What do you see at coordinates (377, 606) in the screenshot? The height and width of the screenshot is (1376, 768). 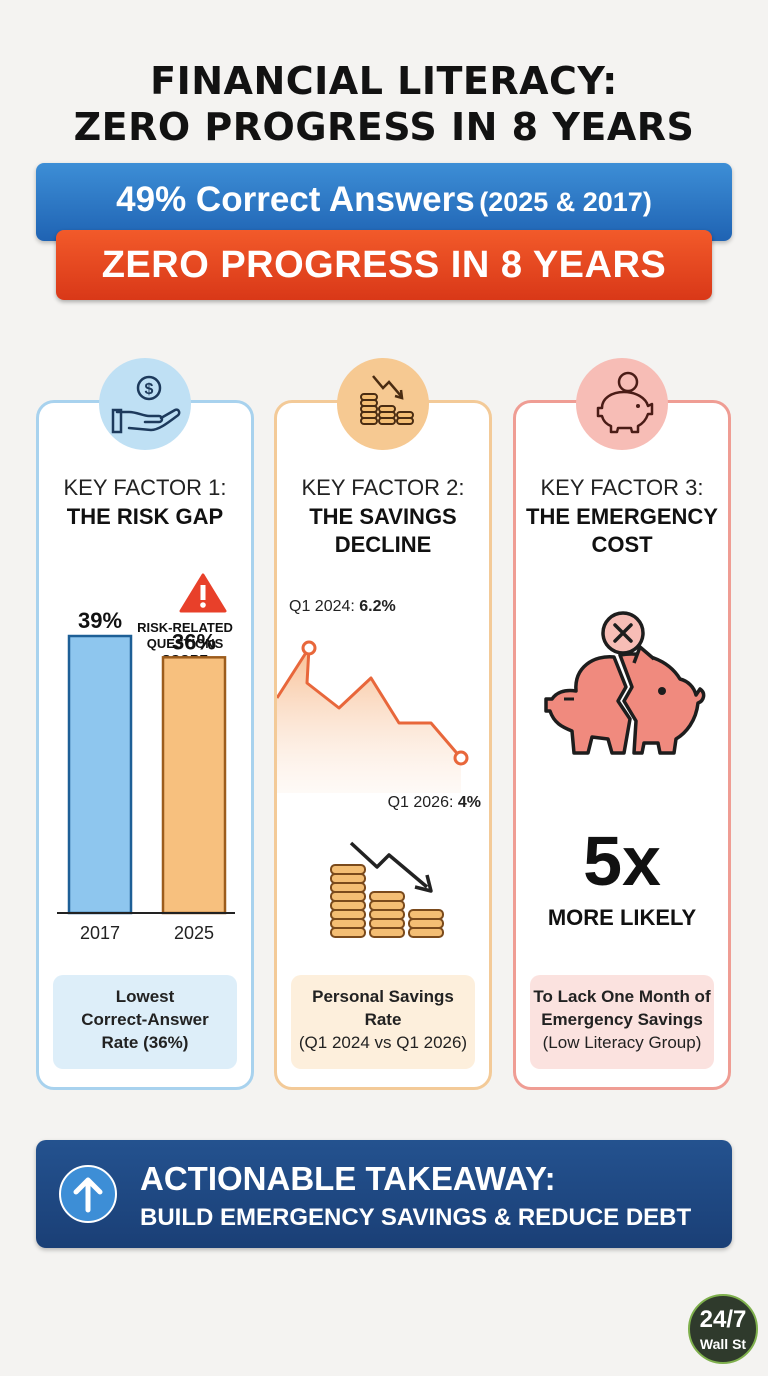 I see `savings-start-value: 6.2%` at bounding box center [377, 606].